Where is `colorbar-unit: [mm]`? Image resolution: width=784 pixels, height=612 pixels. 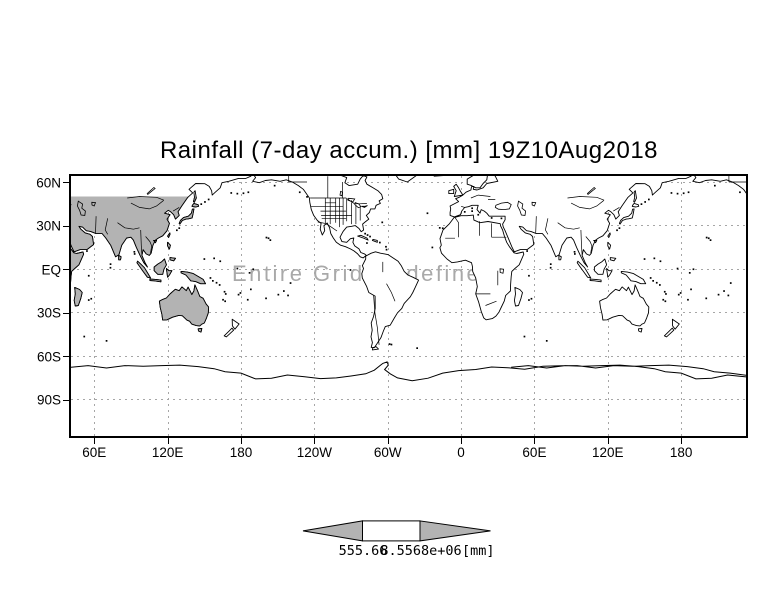
colorbar-unit: [mm] is located at coordinates (478, 551).